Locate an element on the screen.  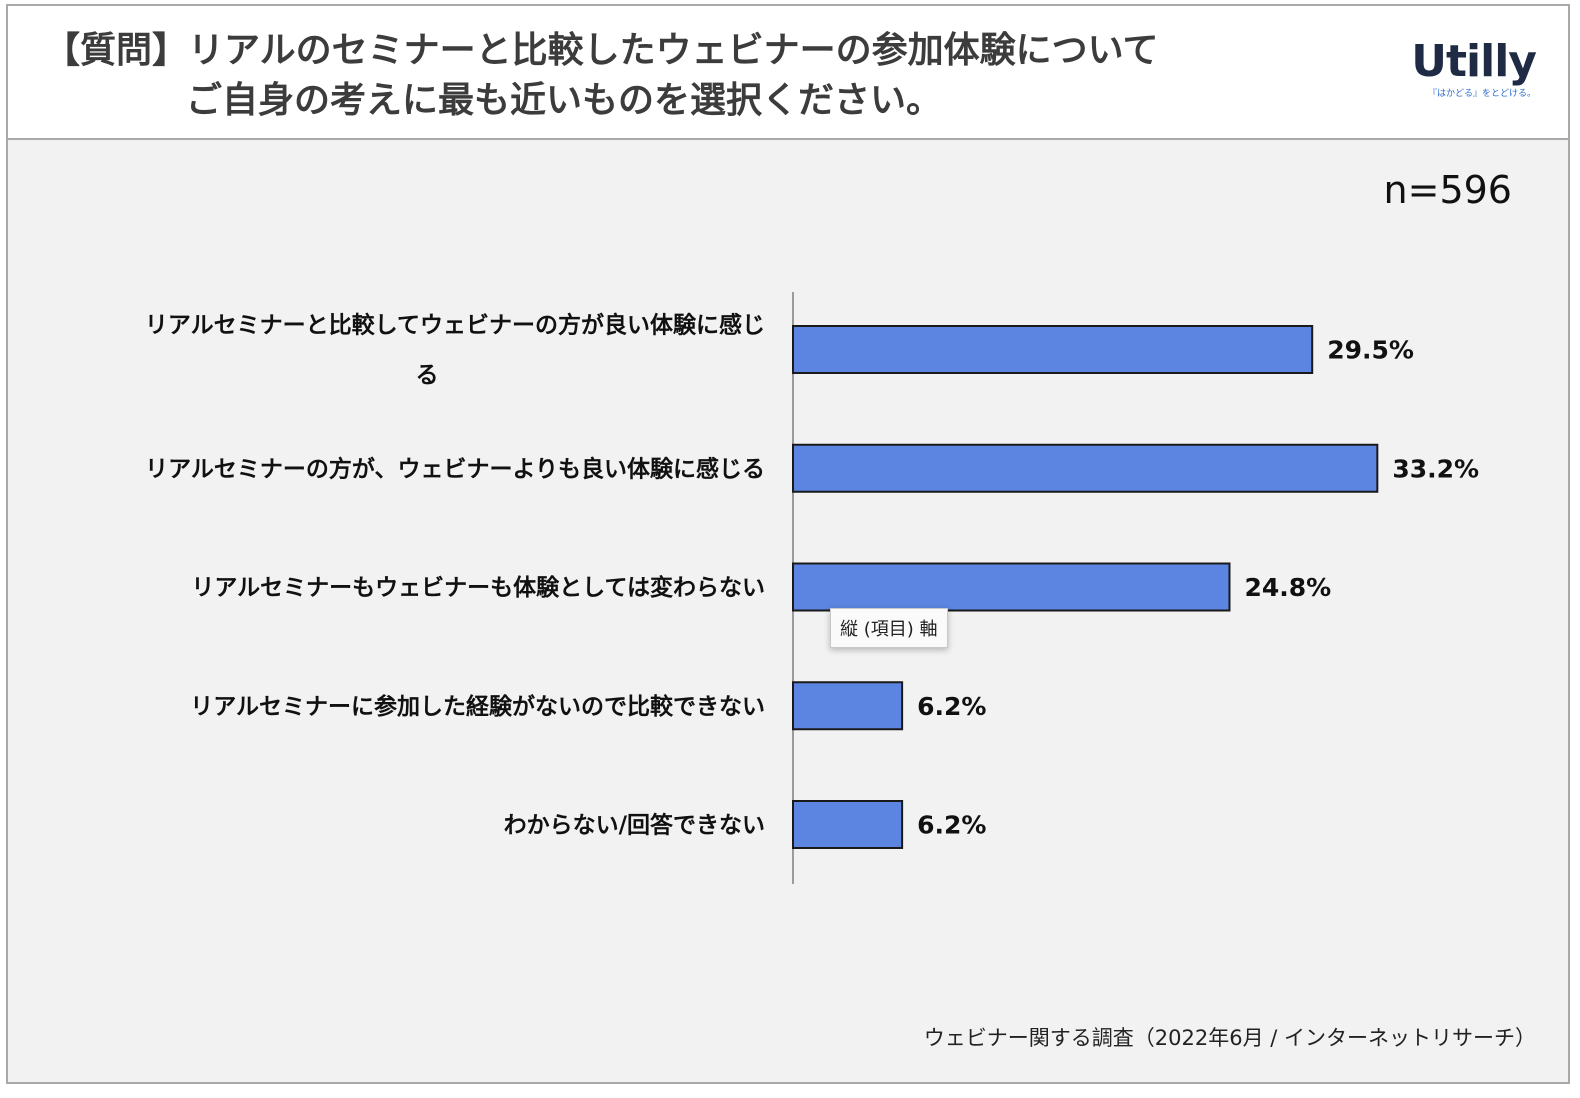
value-label-3: 24.8% is located at coordinates (1287, 587).